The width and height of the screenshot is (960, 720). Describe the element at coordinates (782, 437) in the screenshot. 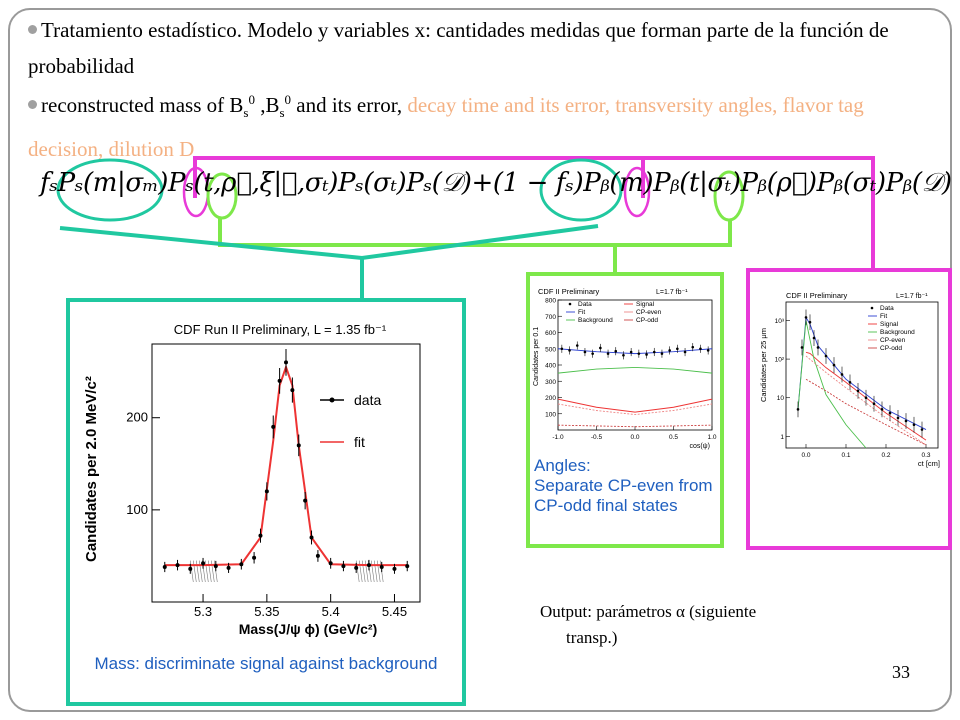

I see `ct-ytick-label: 1` at that location.